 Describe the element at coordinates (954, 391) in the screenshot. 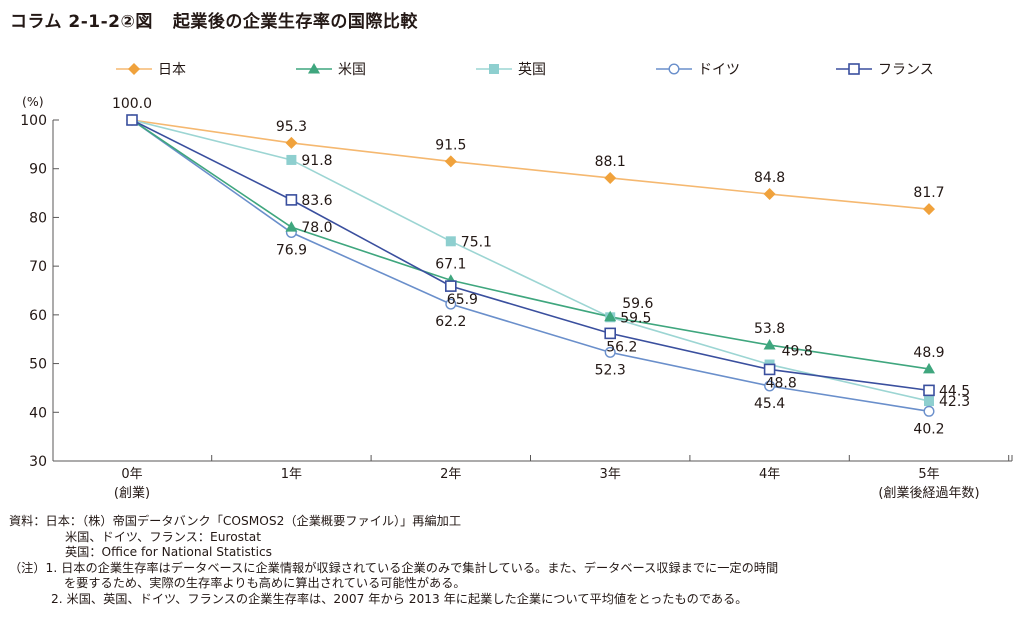

I see `data-label: 44.5` at that location.